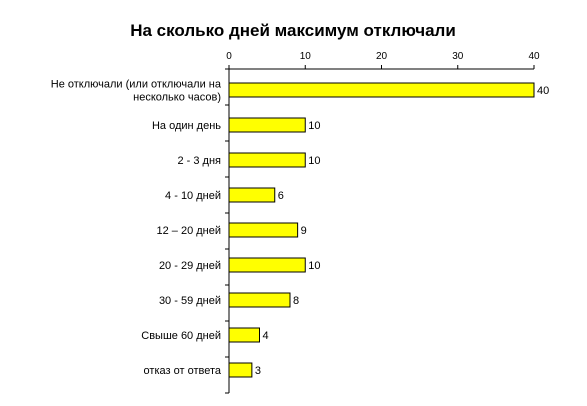 The width and height of the screenshot is (587, 406). Describe the element at coordinates (186, 126) in the screenshot. I see `category-label: На один день` at that location.